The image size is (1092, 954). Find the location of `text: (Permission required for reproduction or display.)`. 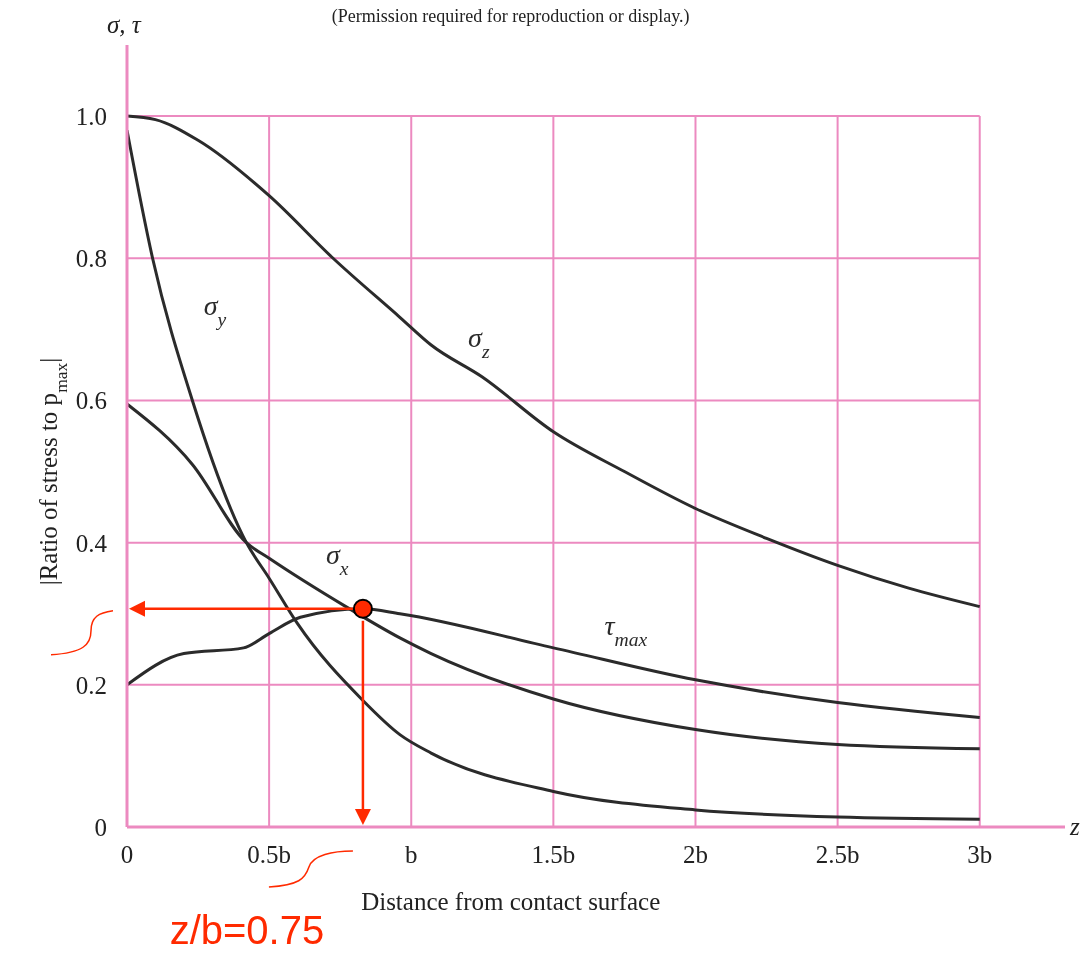

text: (Permission required for reproduction or display.) is located at coordinates (510, 16).